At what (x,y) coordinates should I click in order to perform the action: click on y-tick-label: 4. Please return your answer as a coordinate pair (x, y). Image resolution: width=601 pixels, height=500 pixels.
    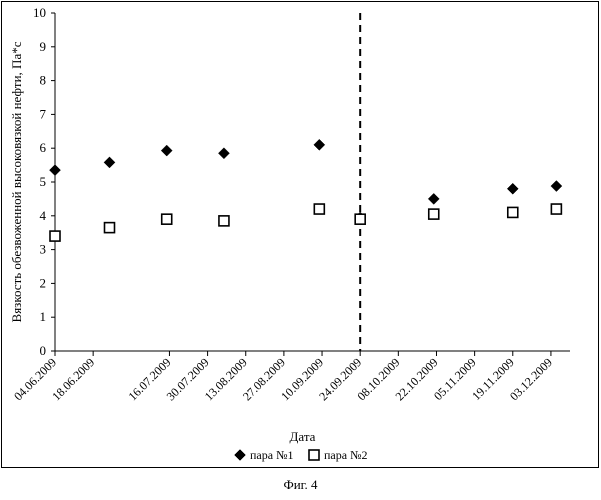
    Looking at the image, I should click on (43, 215).